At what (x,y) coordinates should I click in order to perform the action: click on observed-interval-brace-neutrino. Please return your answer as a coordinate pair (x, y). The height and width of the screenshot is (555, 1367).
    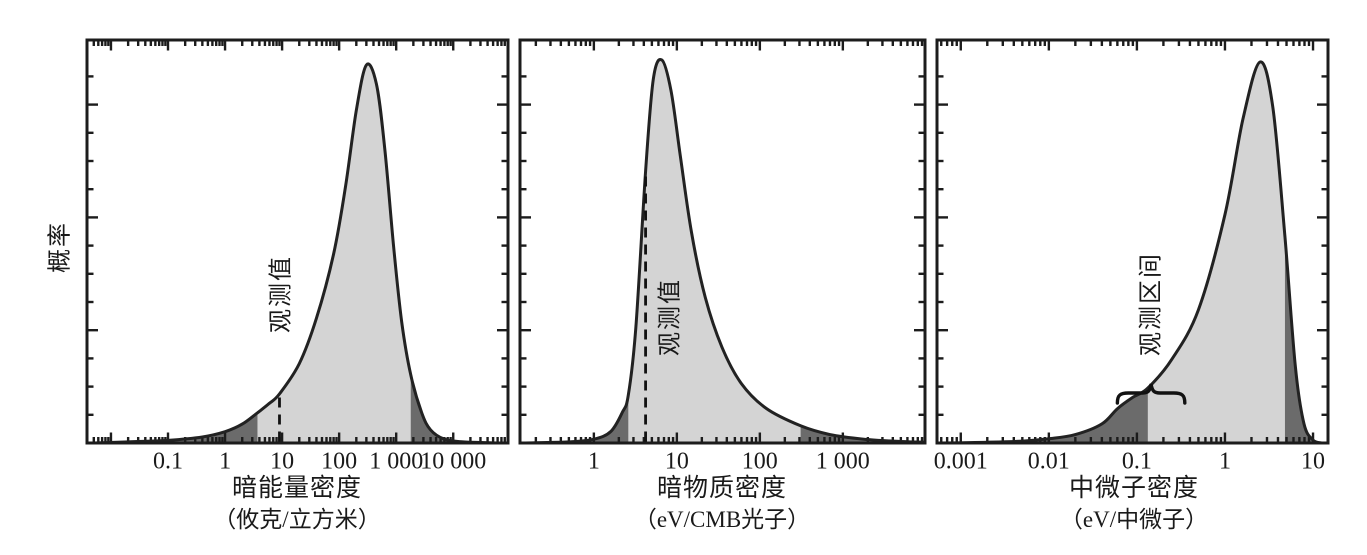
    Looking at the image, I should click on (1151, 394).